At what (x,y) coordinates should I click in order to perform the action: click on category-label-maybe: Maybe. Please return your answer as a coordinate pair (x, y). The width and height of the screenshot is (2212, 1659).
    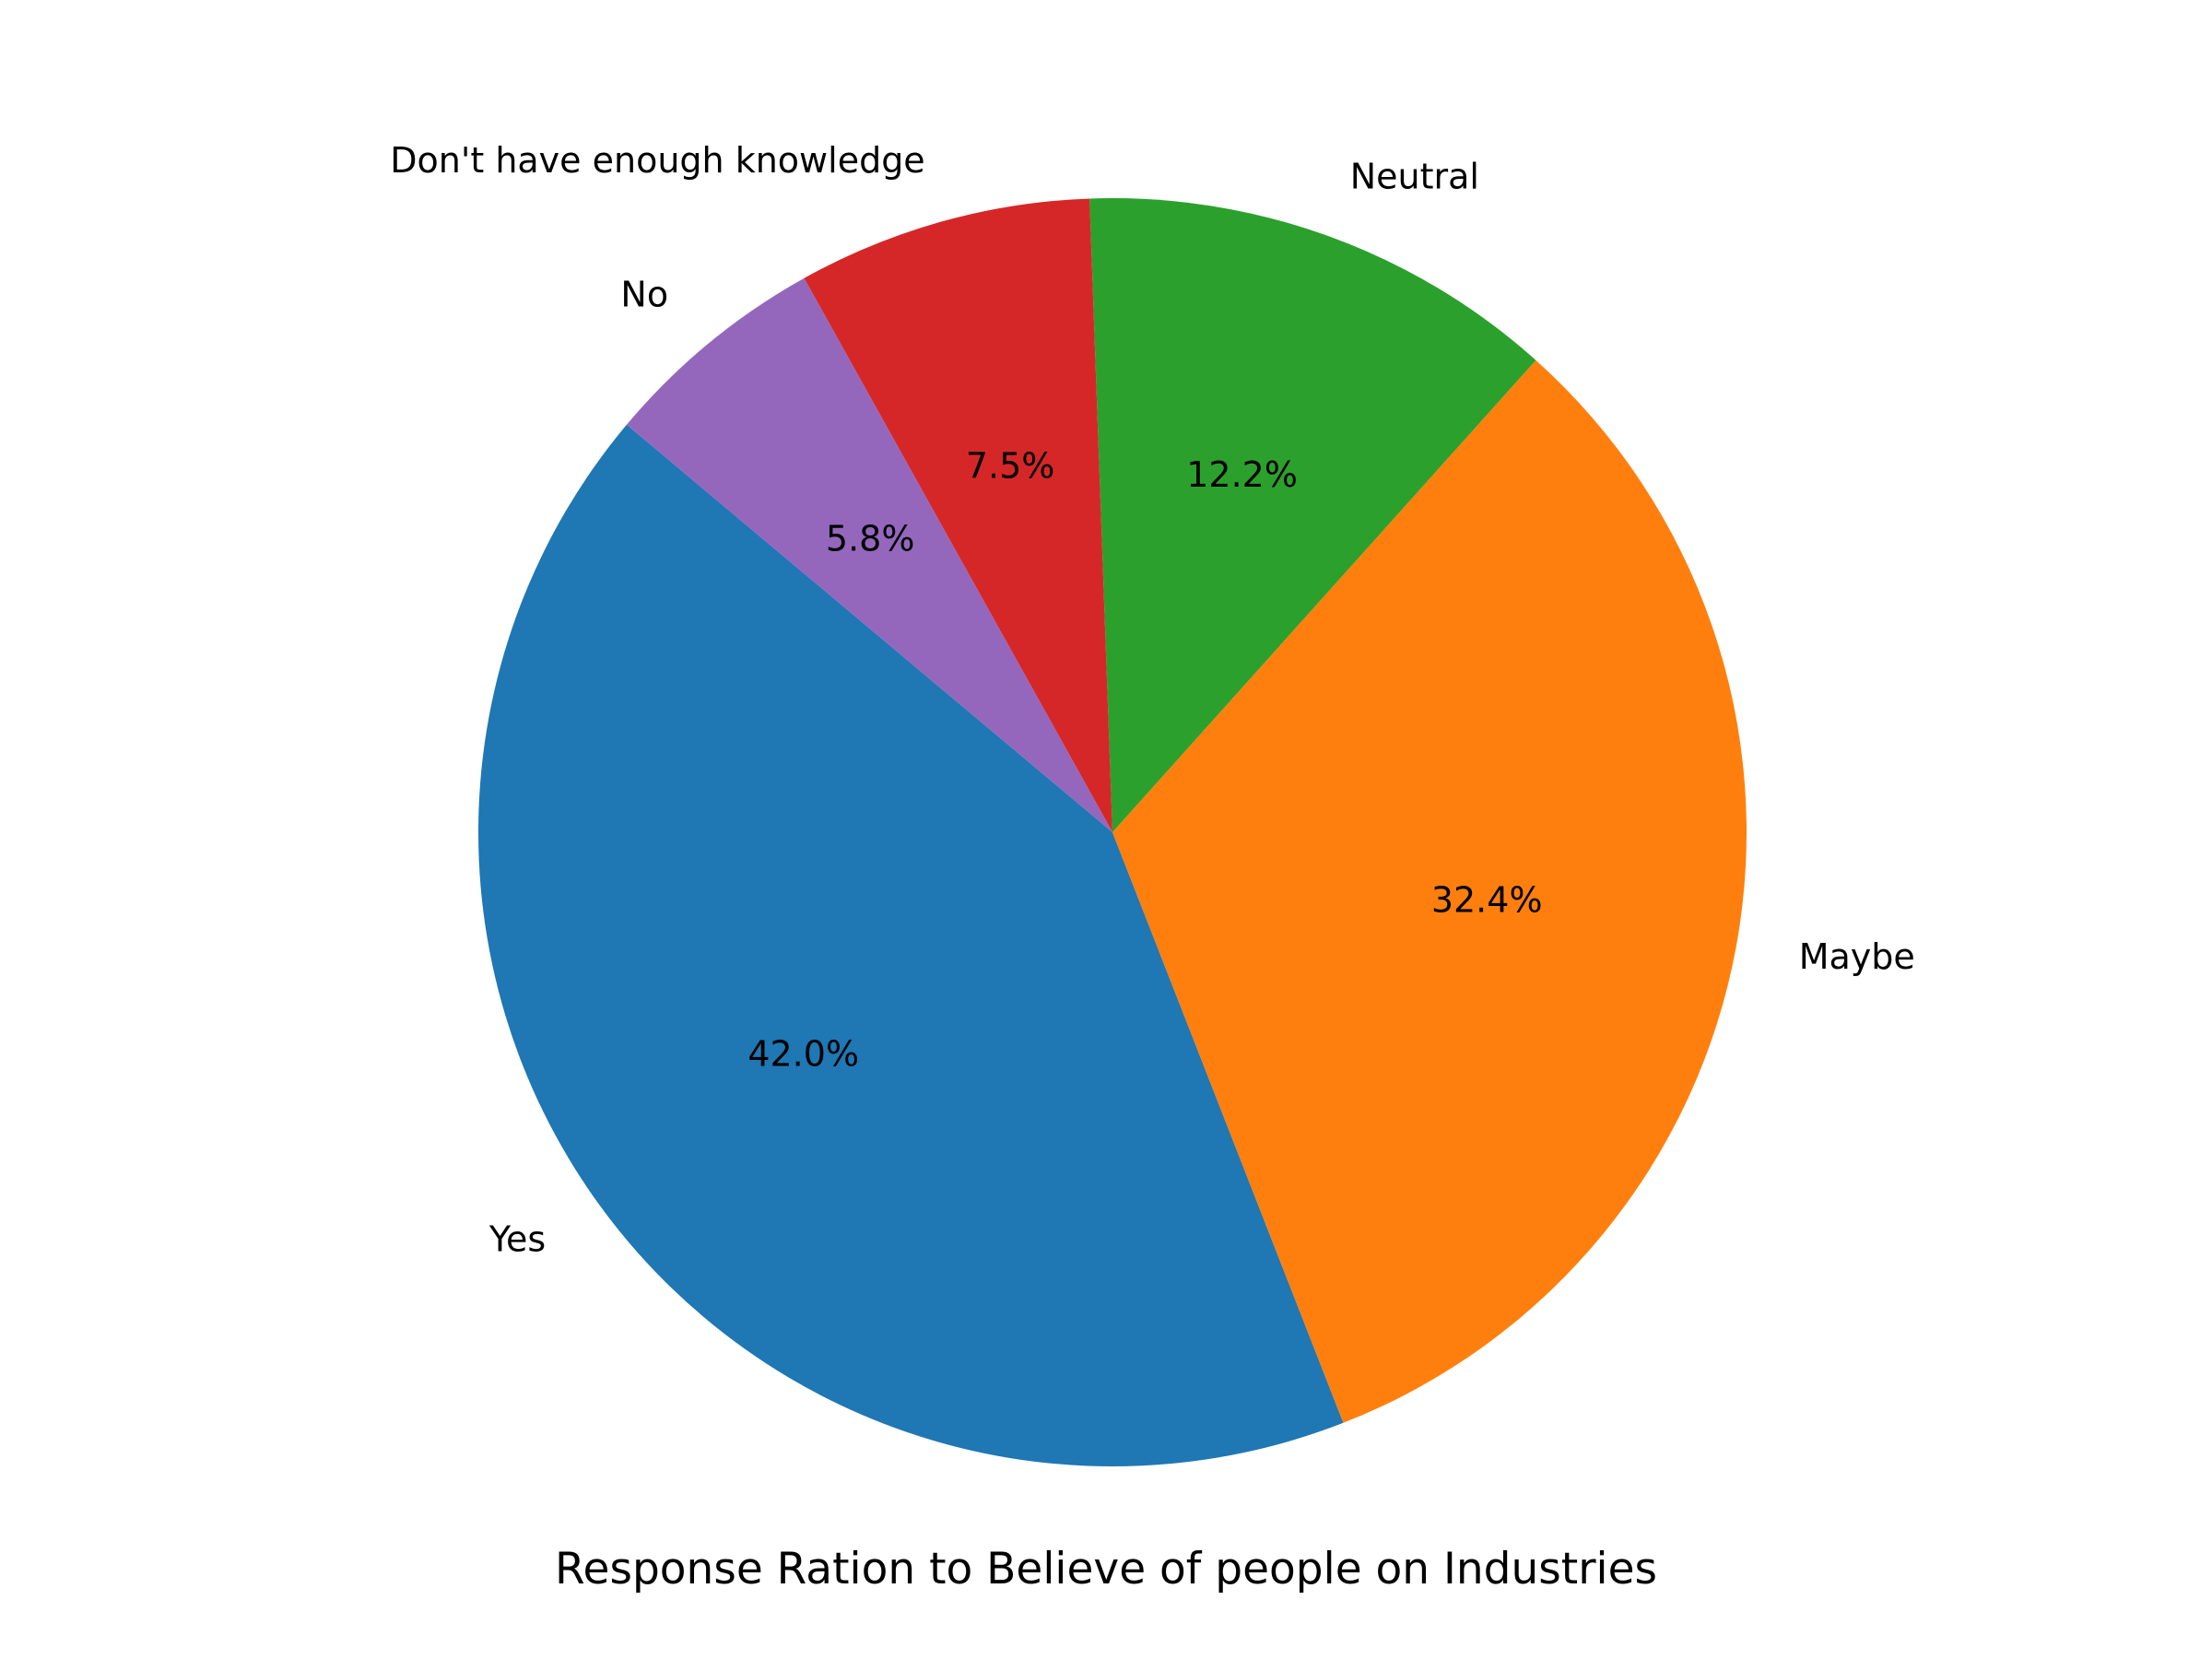
    Looking at the image, I should click on (1857, 956).